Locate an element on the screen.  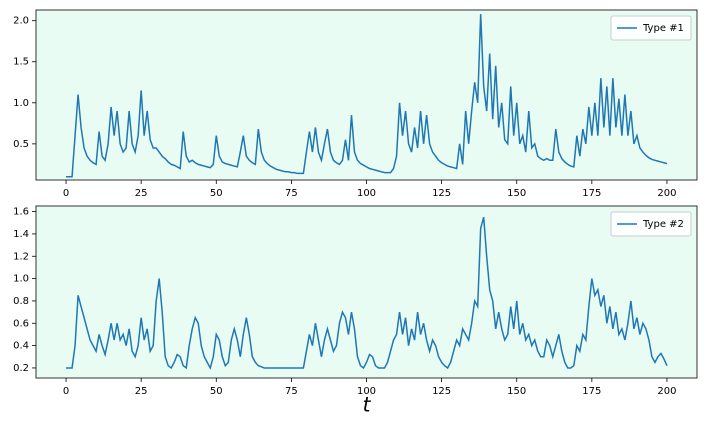
y-tick-label: 2.0 is located at coordinates (21, 21).